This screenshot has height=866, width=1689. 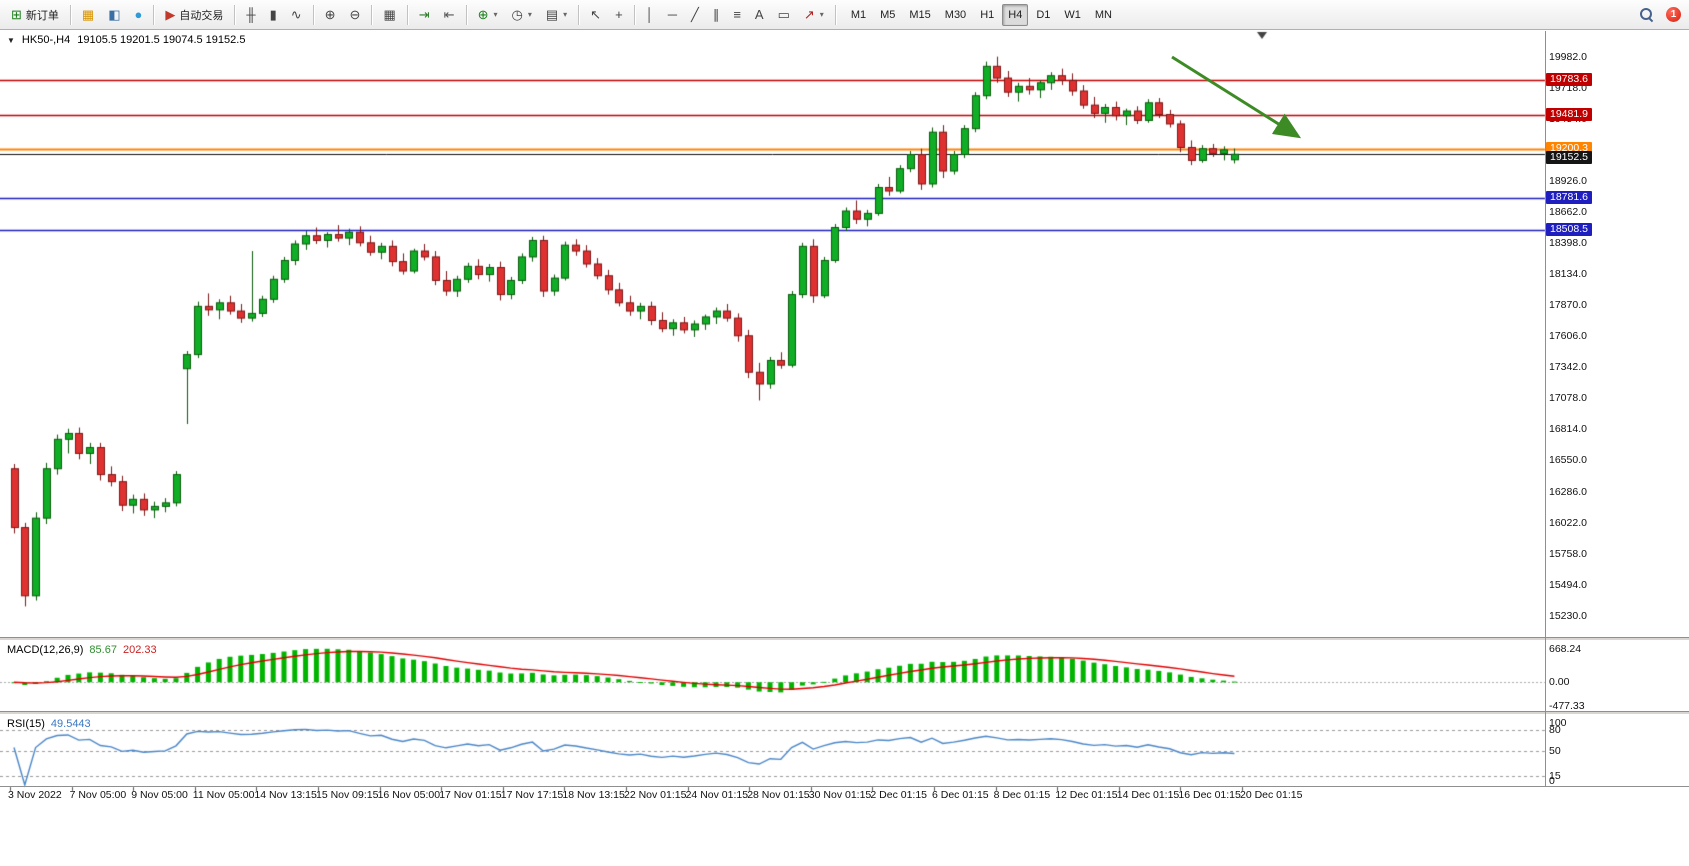 I want to click on arrows-button: ↗ ▾, so click(x=814, y=15).